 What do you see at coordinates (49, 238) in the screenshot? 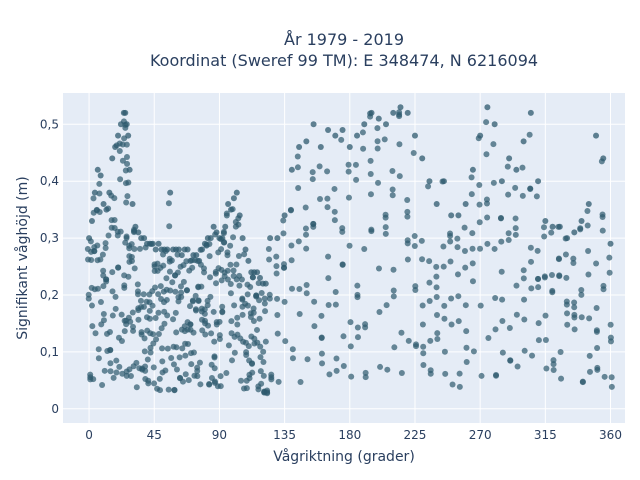
I see `y-tick-label: 0,3` at bounding box center [49, 238].